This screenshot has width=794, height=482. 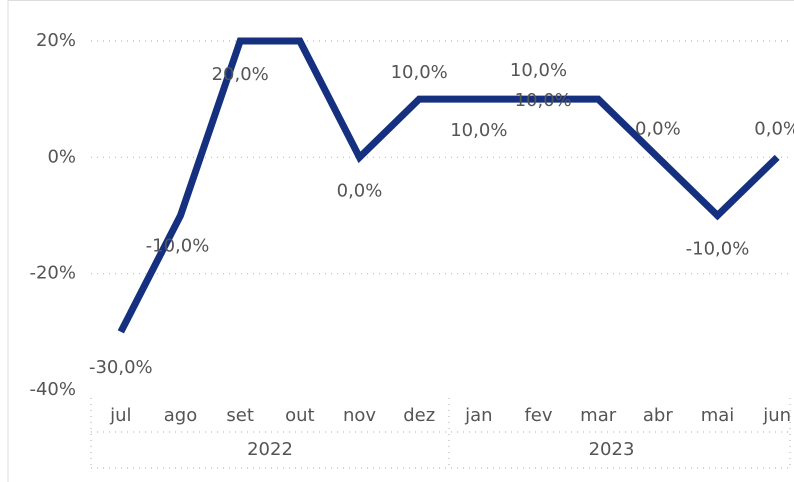 What do you see at coordinates (612, 449) in the screenshot?
I see `x-group-label: 2023` at bounding box center [612, 449].